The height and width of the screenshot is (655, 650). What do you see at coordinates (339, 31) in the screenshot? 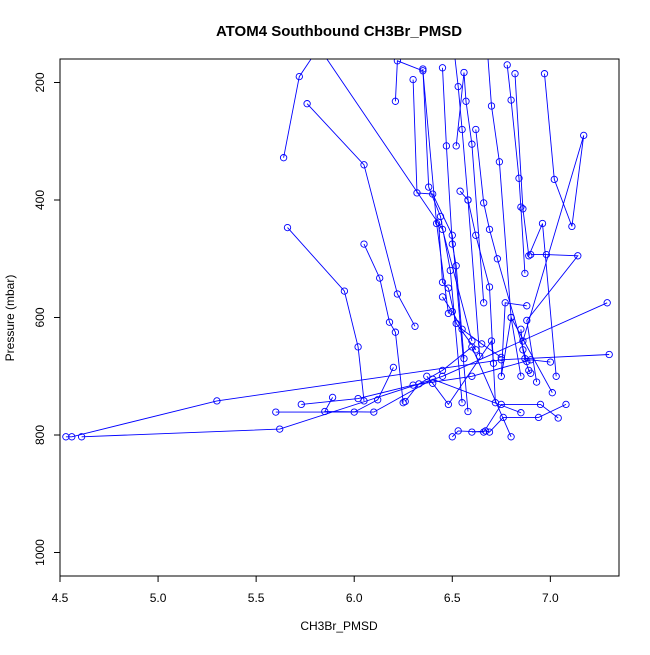
I see `chart-title: ATOM4 Southbound CH3Br_PMSD` at bounding box center [339, 31].